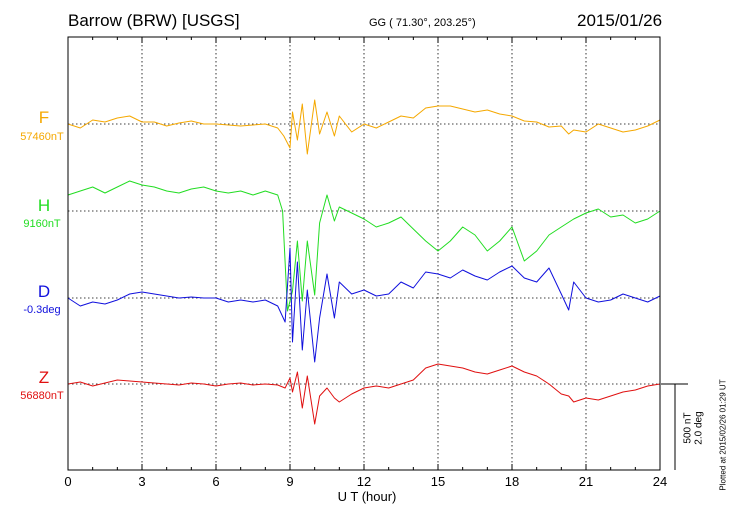  Describe the element at coordinates (620, 20) in the screenshot. I see `chart-date: 2015/01/26` at that location.